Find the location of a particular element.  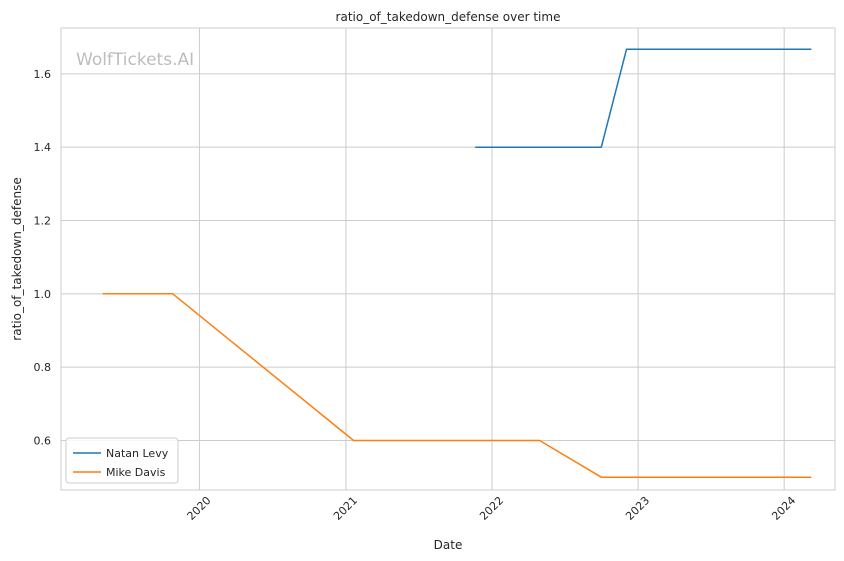

y-axis-title: ratio_of_takedown_defense is located at coordinates (17, 258).